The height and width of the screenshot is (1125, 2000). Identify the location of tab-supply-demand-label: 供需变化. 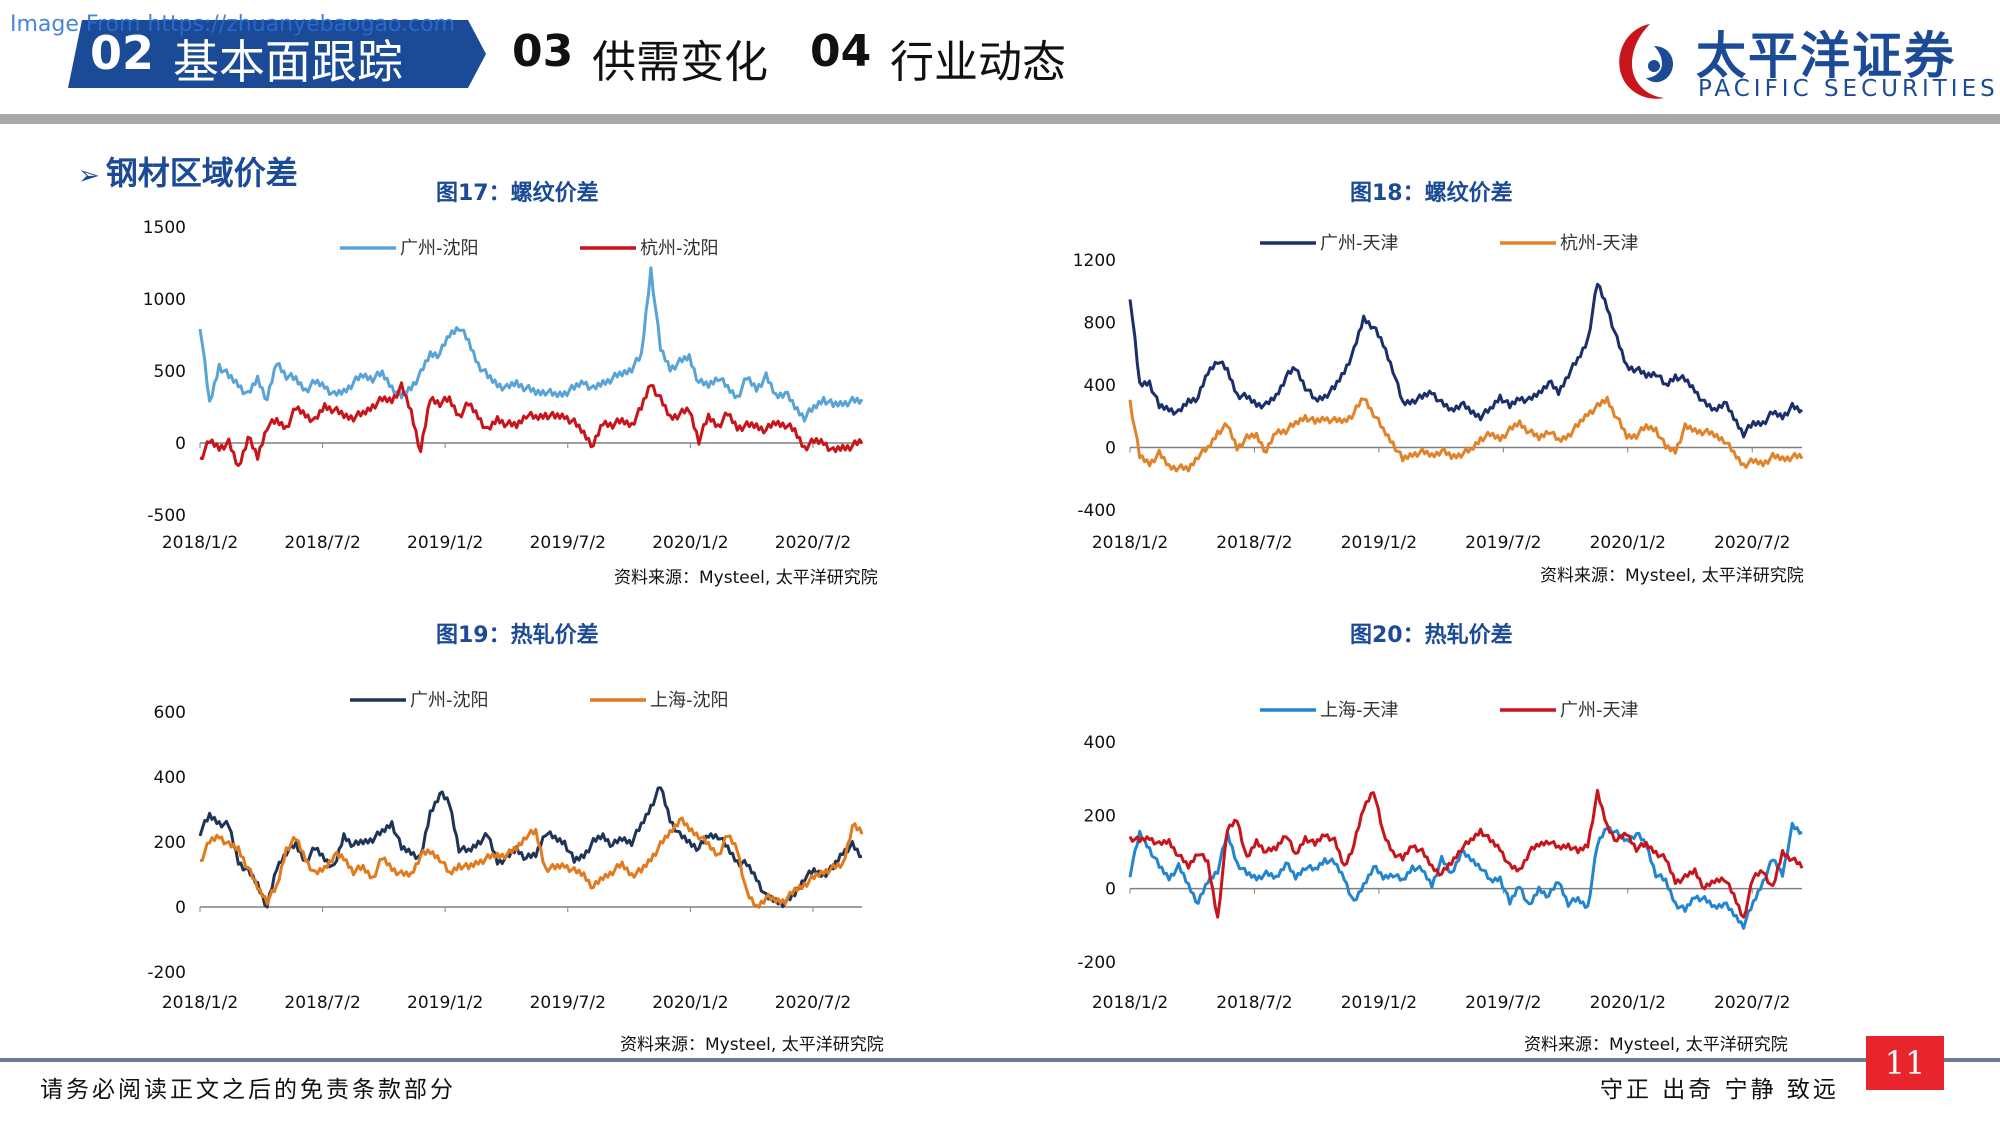
(680, 62).